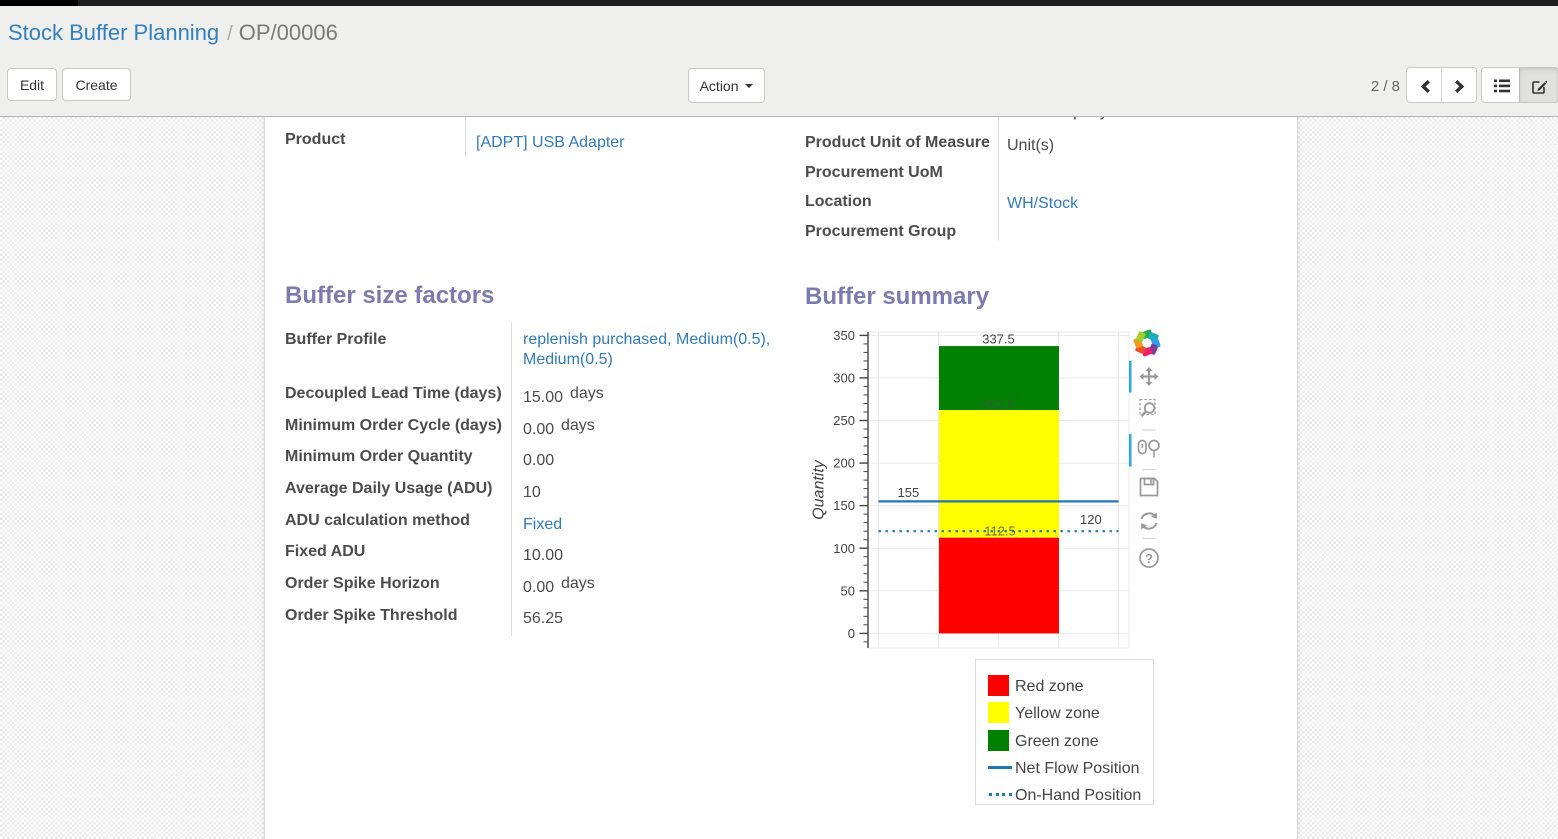 This screenshot has width=1558, height=839. I want to click on svg-text: 50, so click(848, 590).